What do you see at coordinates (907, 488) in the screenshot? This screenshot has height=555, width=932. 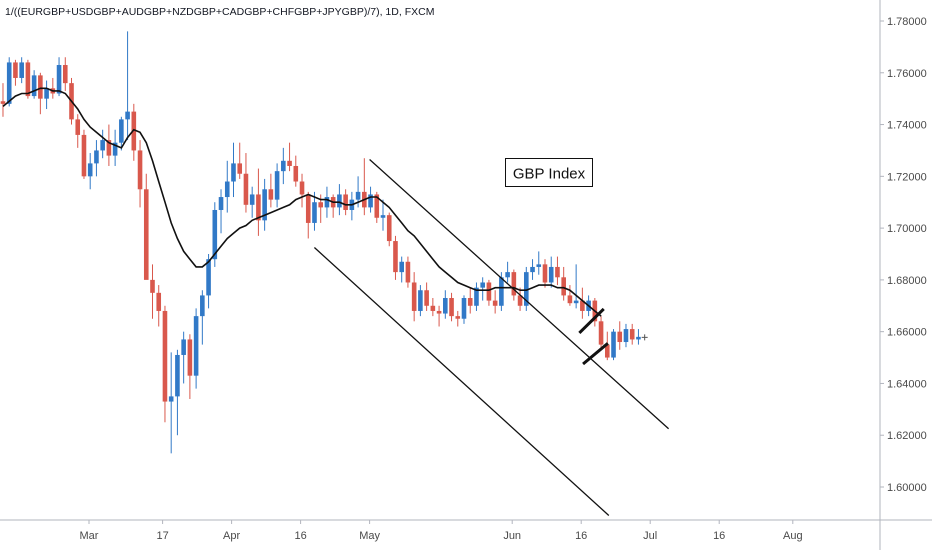 I see `price-tick-label: 1.60000` at bounding box center [907, 488].